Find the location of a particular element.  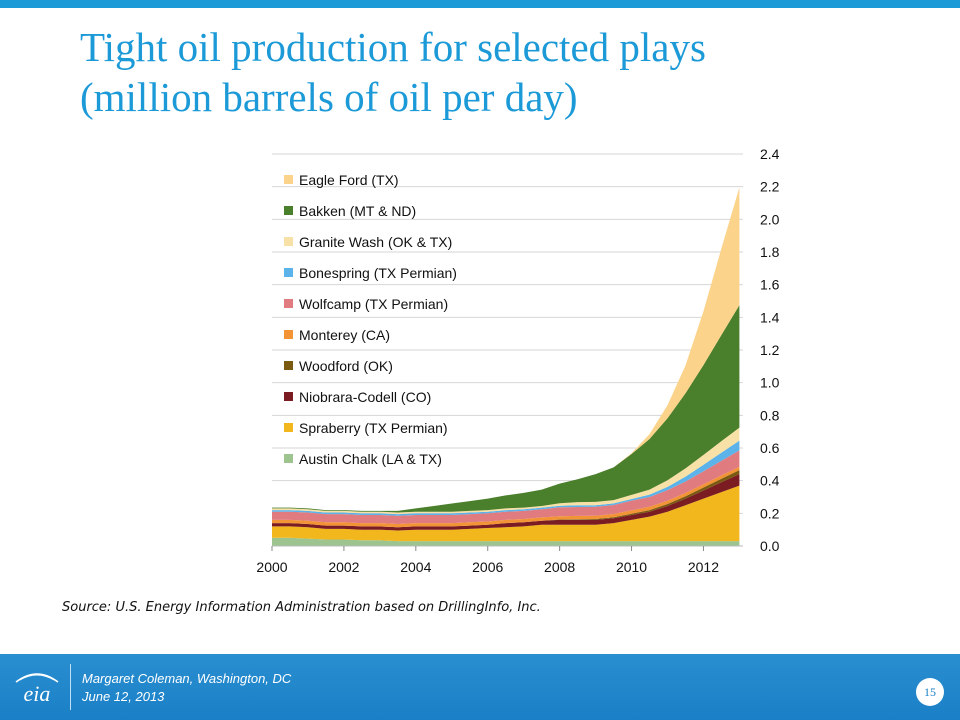

y-tick-label: 0.8 is located at coordinates (770, 415).